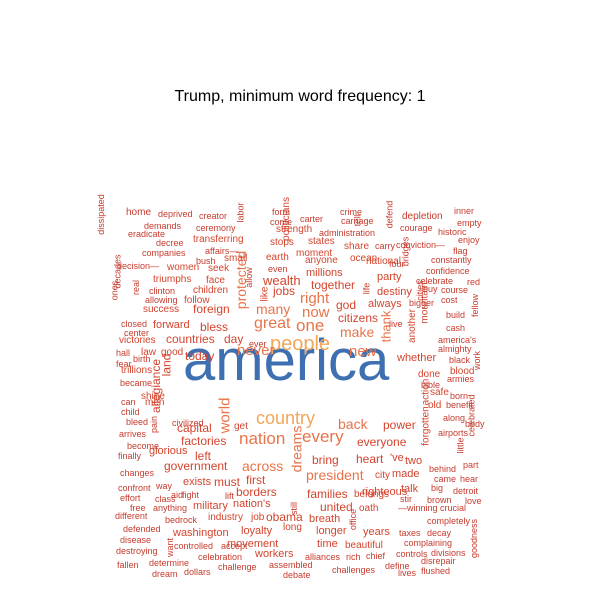  What do you see at coordinates (170, 242) in the screenshot?
I see `word-decree: decree` at bounding box center [170, 242].